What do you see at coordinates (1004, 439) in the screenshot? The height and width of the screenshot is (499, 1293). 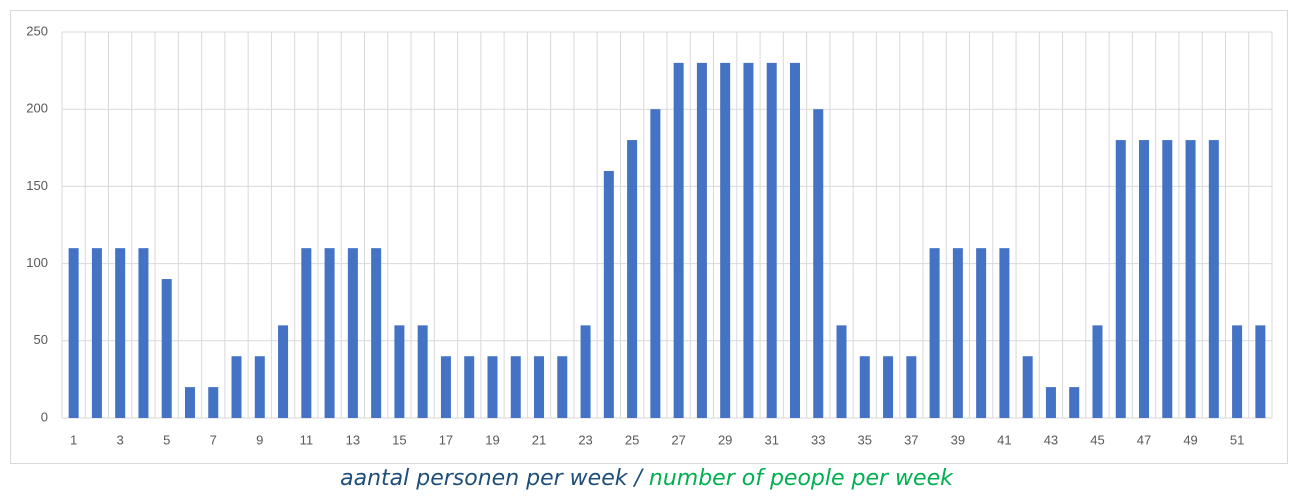 I see `x-tick-label: 41` at bounding box center [1004, 439].